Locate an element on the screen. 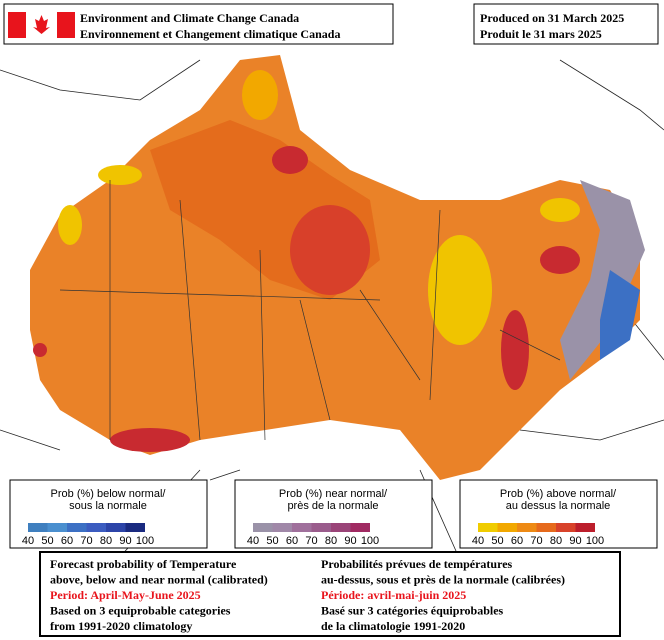 This screenshot has height=640, width=664. description-line: Period: April-May-June 2025 is located at coordinates (125, 595).